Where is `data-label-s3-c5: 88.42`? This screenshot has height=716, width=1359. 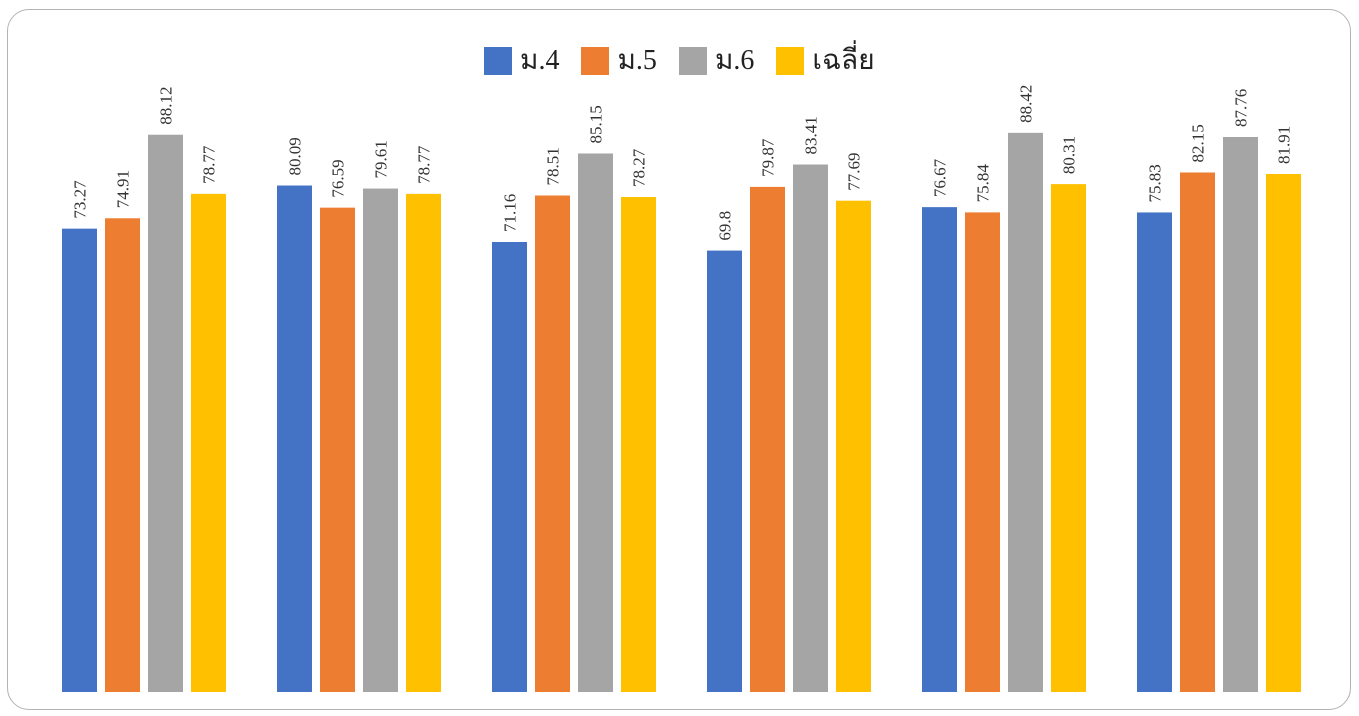
data-label-s3-c5: 88.42 is located at coordinates (1026, 104).